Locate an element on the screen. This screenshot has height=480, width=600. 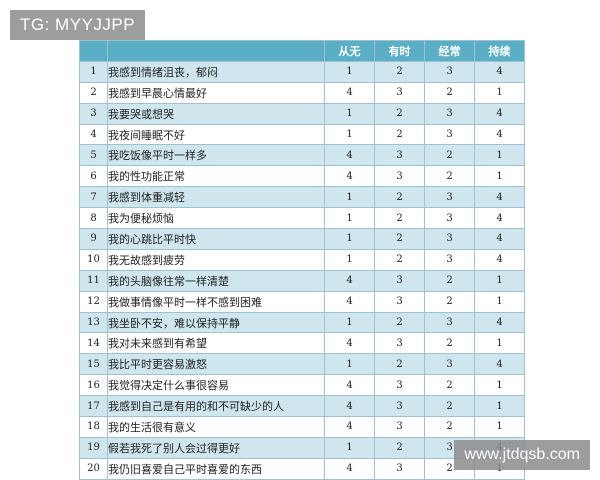
row-number: 2 is located at coordinates (93, 92).